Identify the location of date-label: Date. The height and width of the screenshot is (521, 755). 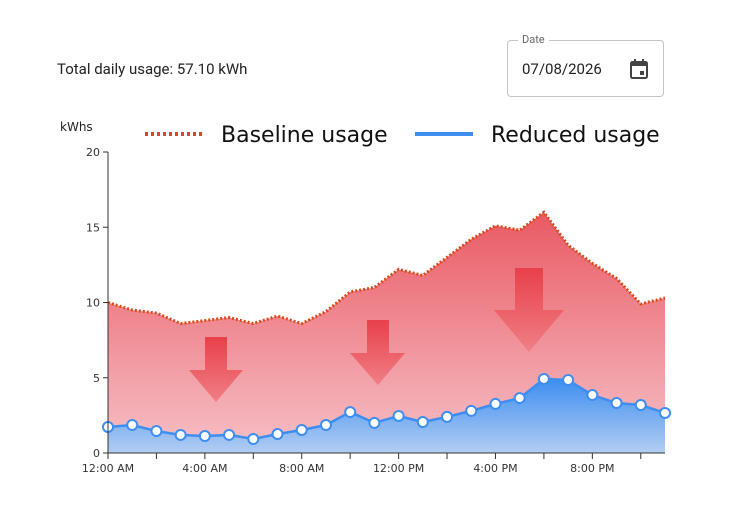
(533, 39).